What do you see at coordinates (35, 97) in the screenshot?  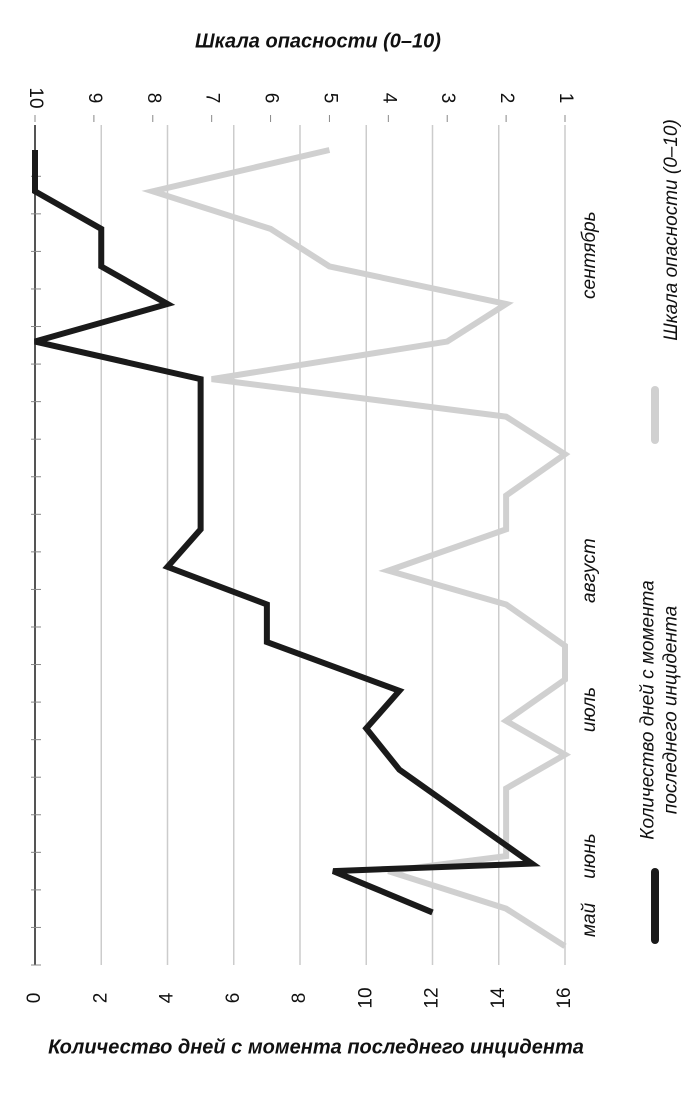 I see `y2-tick-label: 10` at bounding box center [35, 97].